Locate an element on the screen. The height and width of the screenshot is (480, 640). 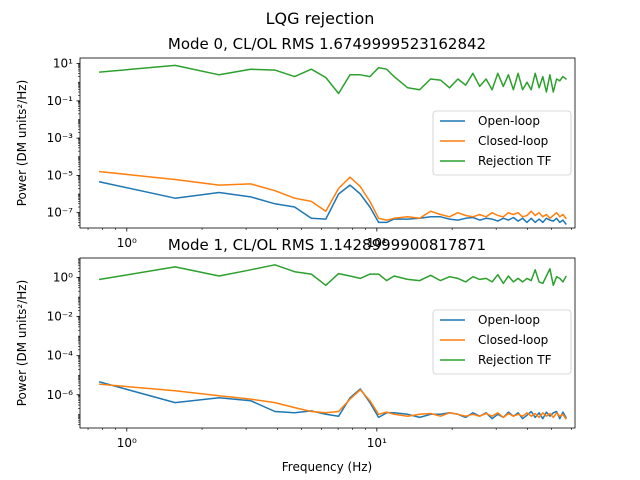
panel-1-legend: Open-loop Closed-loop Rejection TF is located at coordinates (502, 342).